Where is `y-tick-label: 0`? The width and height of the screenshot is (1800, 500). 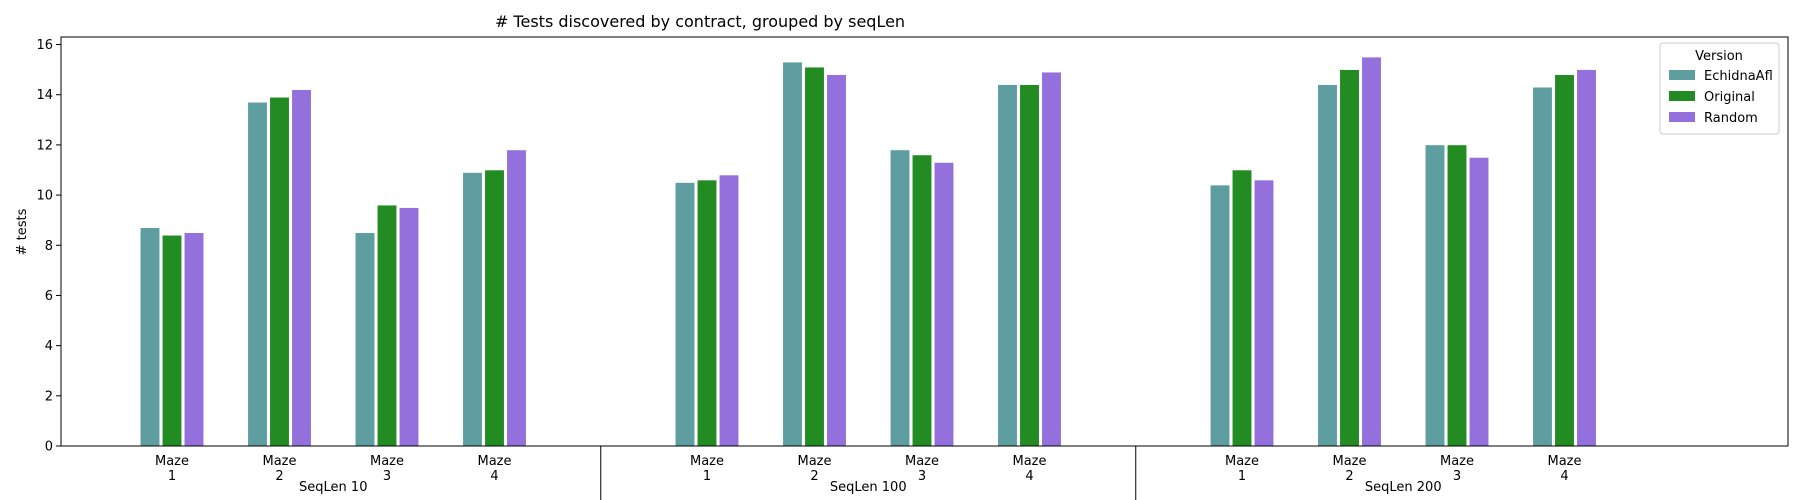 y-tick-label: 0 is located at coordinates (49, 447).